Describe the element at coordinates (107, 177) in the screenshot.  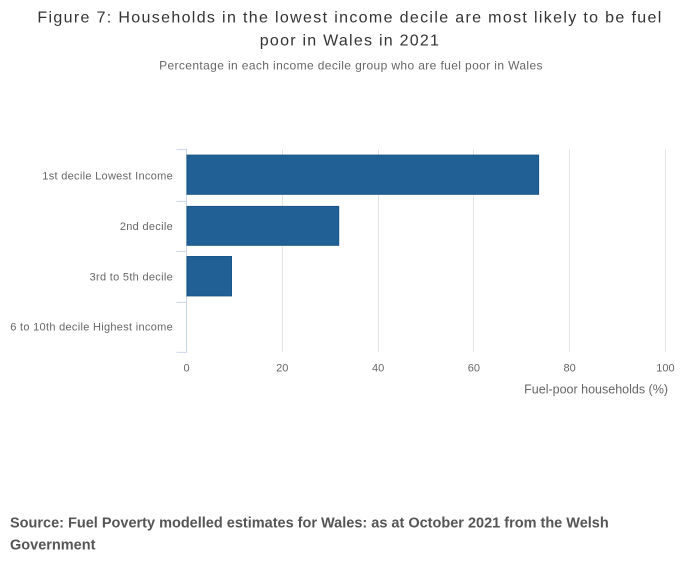
I see `svg-text: 1st decile Lowest Income` at that location.